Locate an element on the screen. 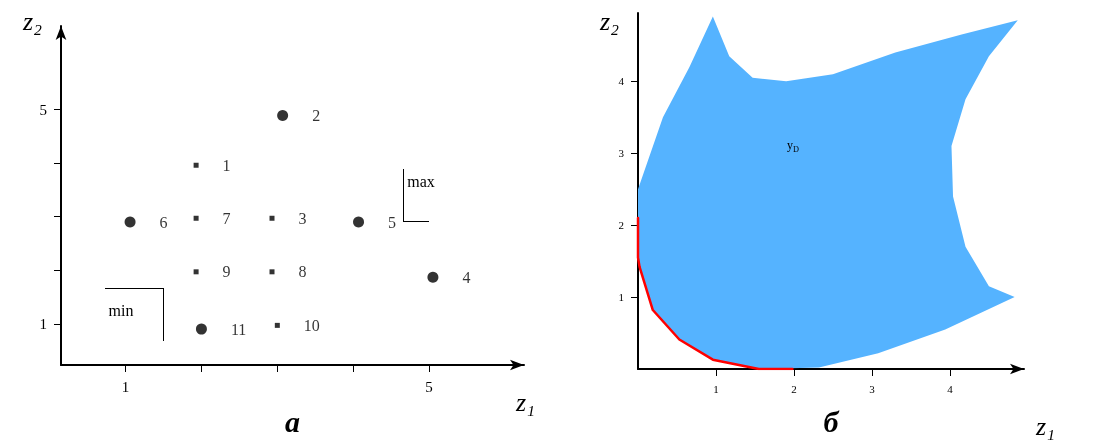 The width and height of the screenshot is (1097, 440). series-label: 4 is located at coordinates (466, 277).